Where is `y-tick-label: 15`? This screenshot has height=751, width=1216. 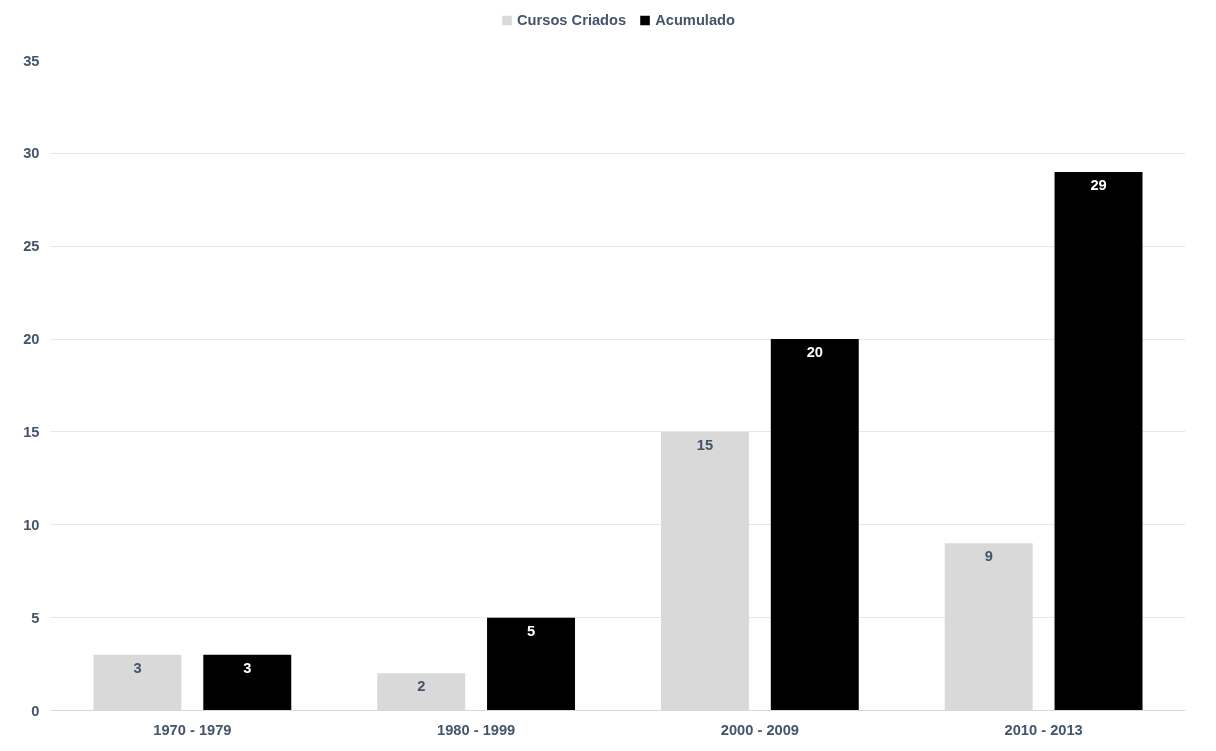 y-tick-label: 15 is located at coordinates (31, 431).